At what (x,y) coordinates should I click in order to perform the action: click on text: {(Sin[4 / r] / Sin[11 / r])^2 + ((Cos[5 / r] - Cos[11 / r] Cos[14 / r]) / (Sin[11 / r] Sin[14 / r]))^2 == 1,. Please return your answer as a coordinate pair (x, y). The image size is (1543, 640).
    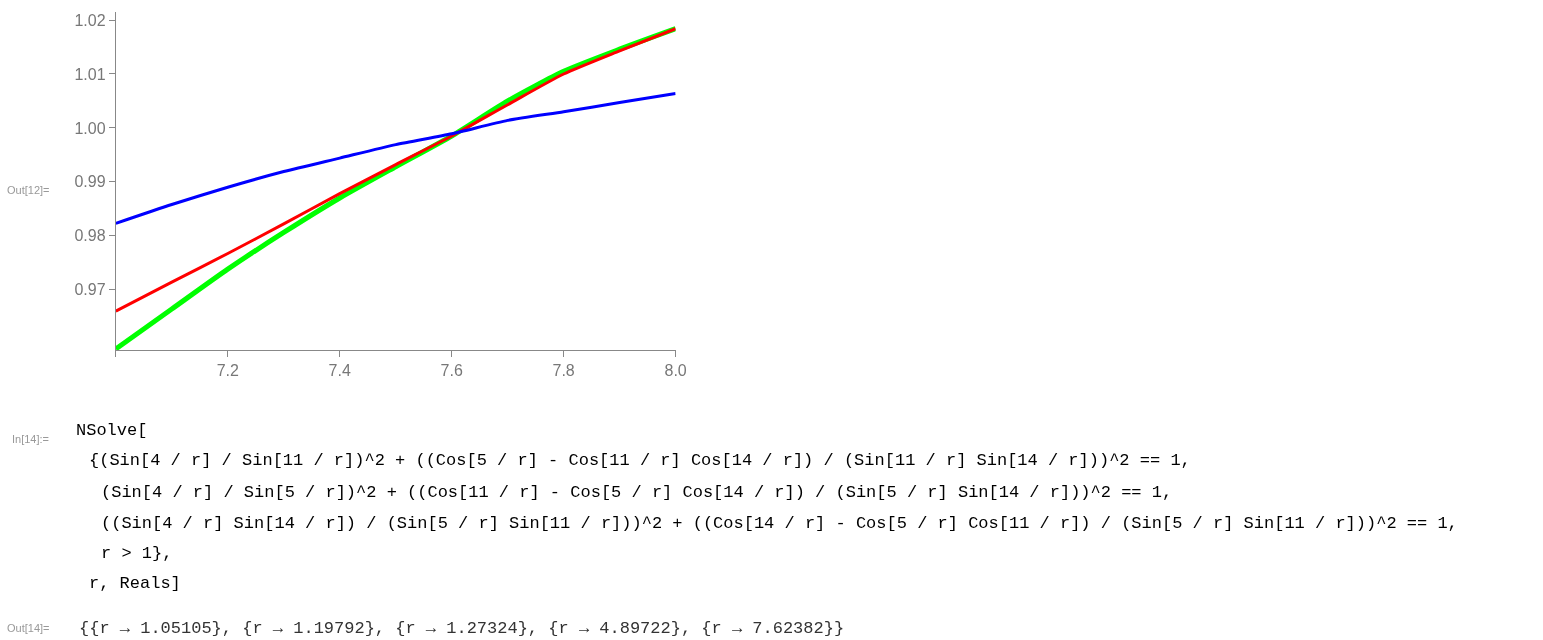
    Looking at the image, I should click on (640, 460).